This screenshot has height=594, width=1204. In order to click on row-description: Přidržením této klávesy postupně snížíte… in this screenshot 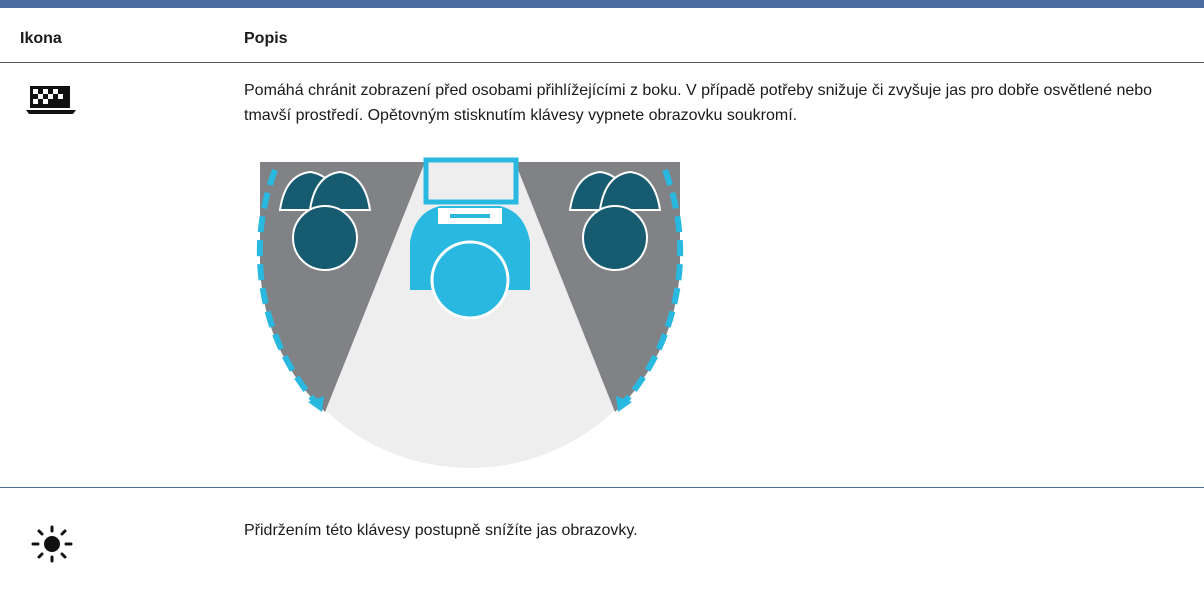, I will do `click(441, 530)`.